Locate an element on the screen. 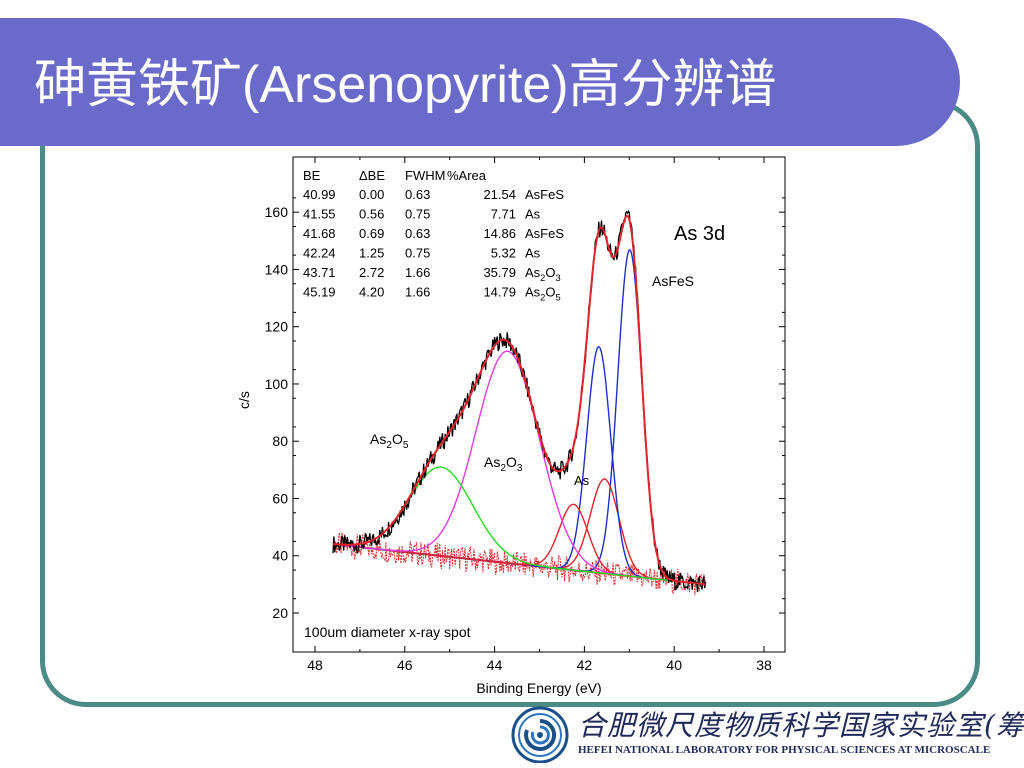  table-cell: 41.68 is located at coordinates (319, 233).